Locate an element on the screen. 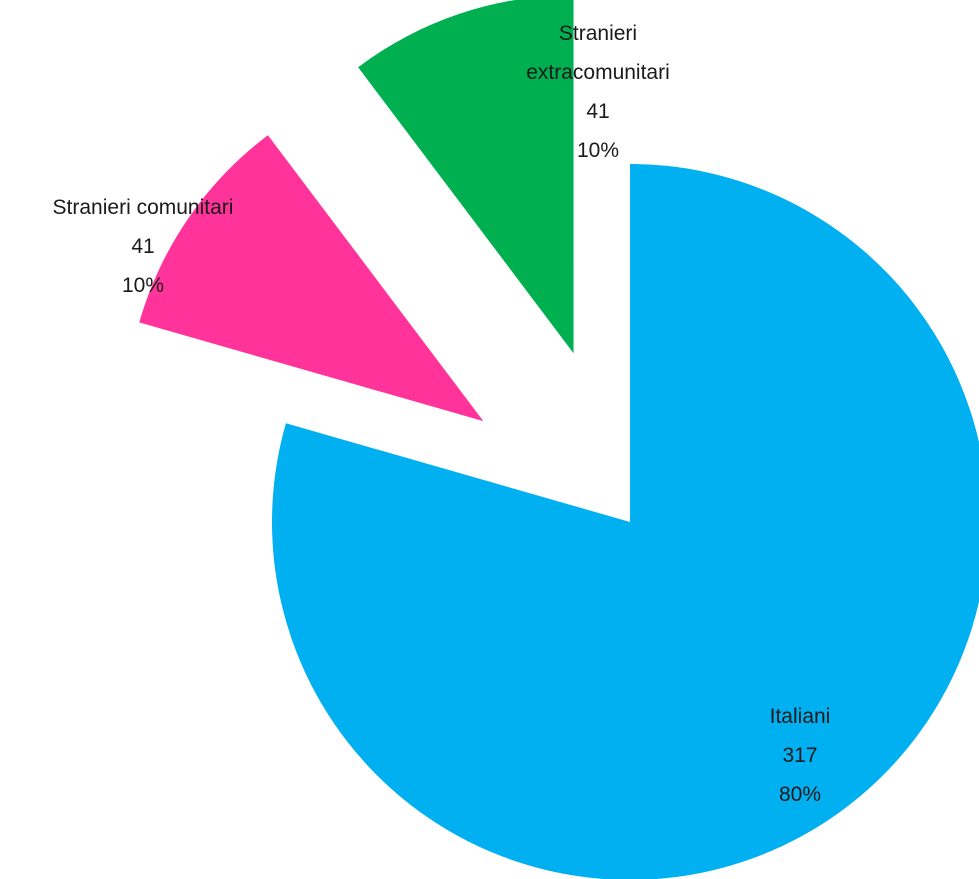 Image resolution: width=979 pixels, height=879 pixels. slice-percent: 80% is located at coordinates (800, 794).